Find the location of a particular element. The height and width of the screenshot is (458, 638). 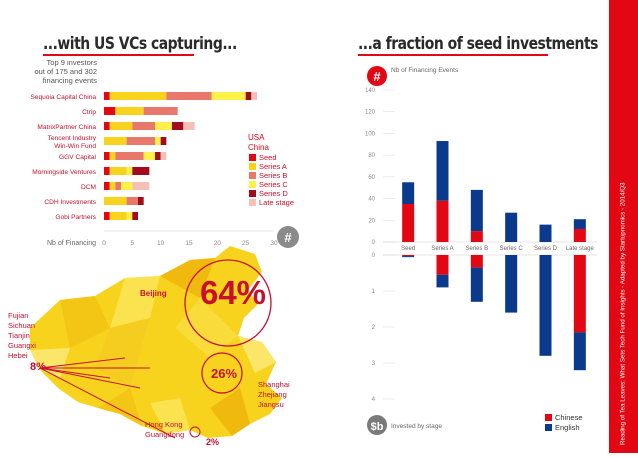

top-tick-label: 80 is located at coordinates (371, 156).